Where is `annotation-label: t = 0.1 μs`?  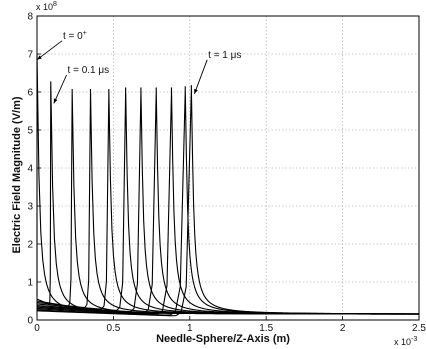
annotation-label: t = 0.1 μs is located at coordinates (89, 70).